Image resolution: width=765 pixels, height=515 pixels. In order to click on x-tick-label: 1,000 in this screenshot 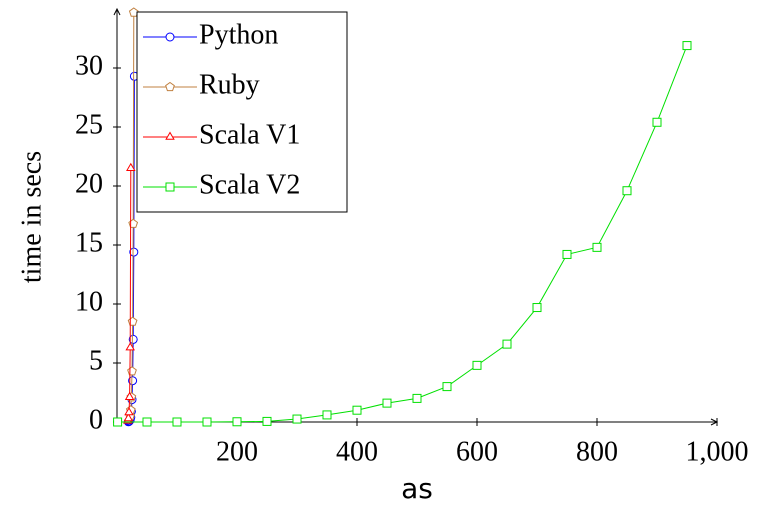, I will do `click(717, 451)`.